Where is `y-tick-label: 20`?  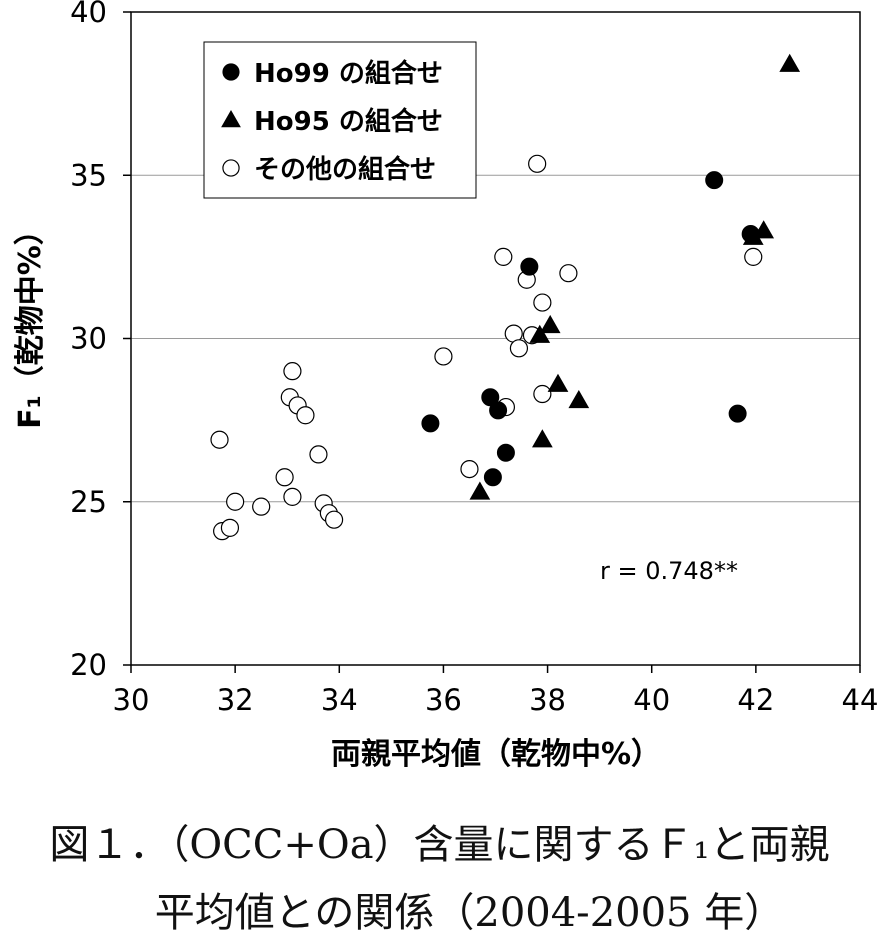
y-tick-label: 20 is located at coordinates (88, 665).